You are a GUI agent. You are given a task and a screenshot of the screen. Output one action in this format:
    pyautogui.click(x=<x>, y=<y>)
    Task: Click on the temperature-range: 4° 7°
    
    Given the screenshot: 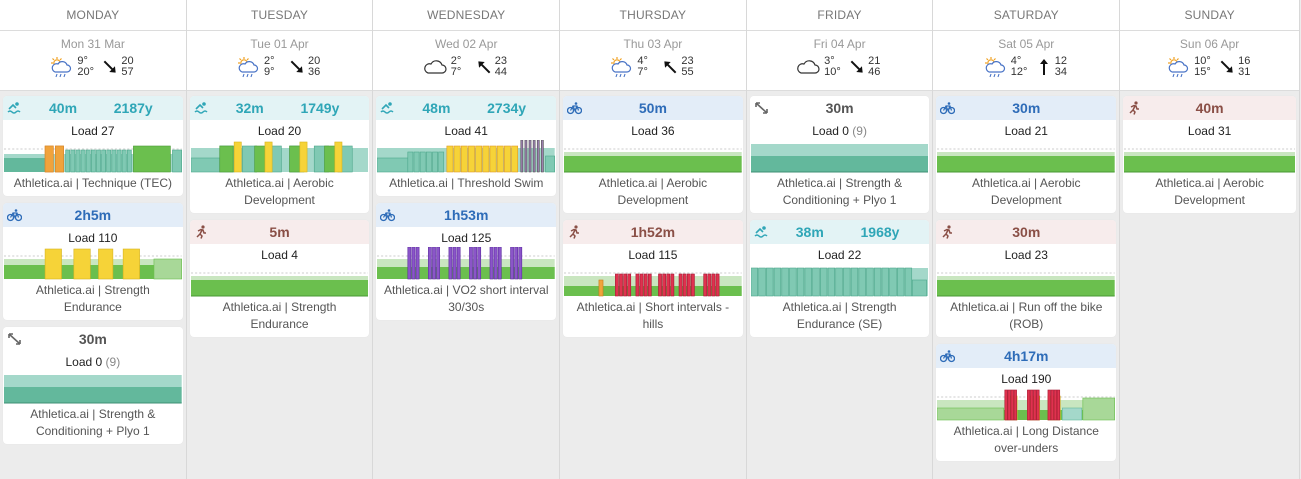 What is the action you would take?
    pyautogui.click(x=647, y=67)
    